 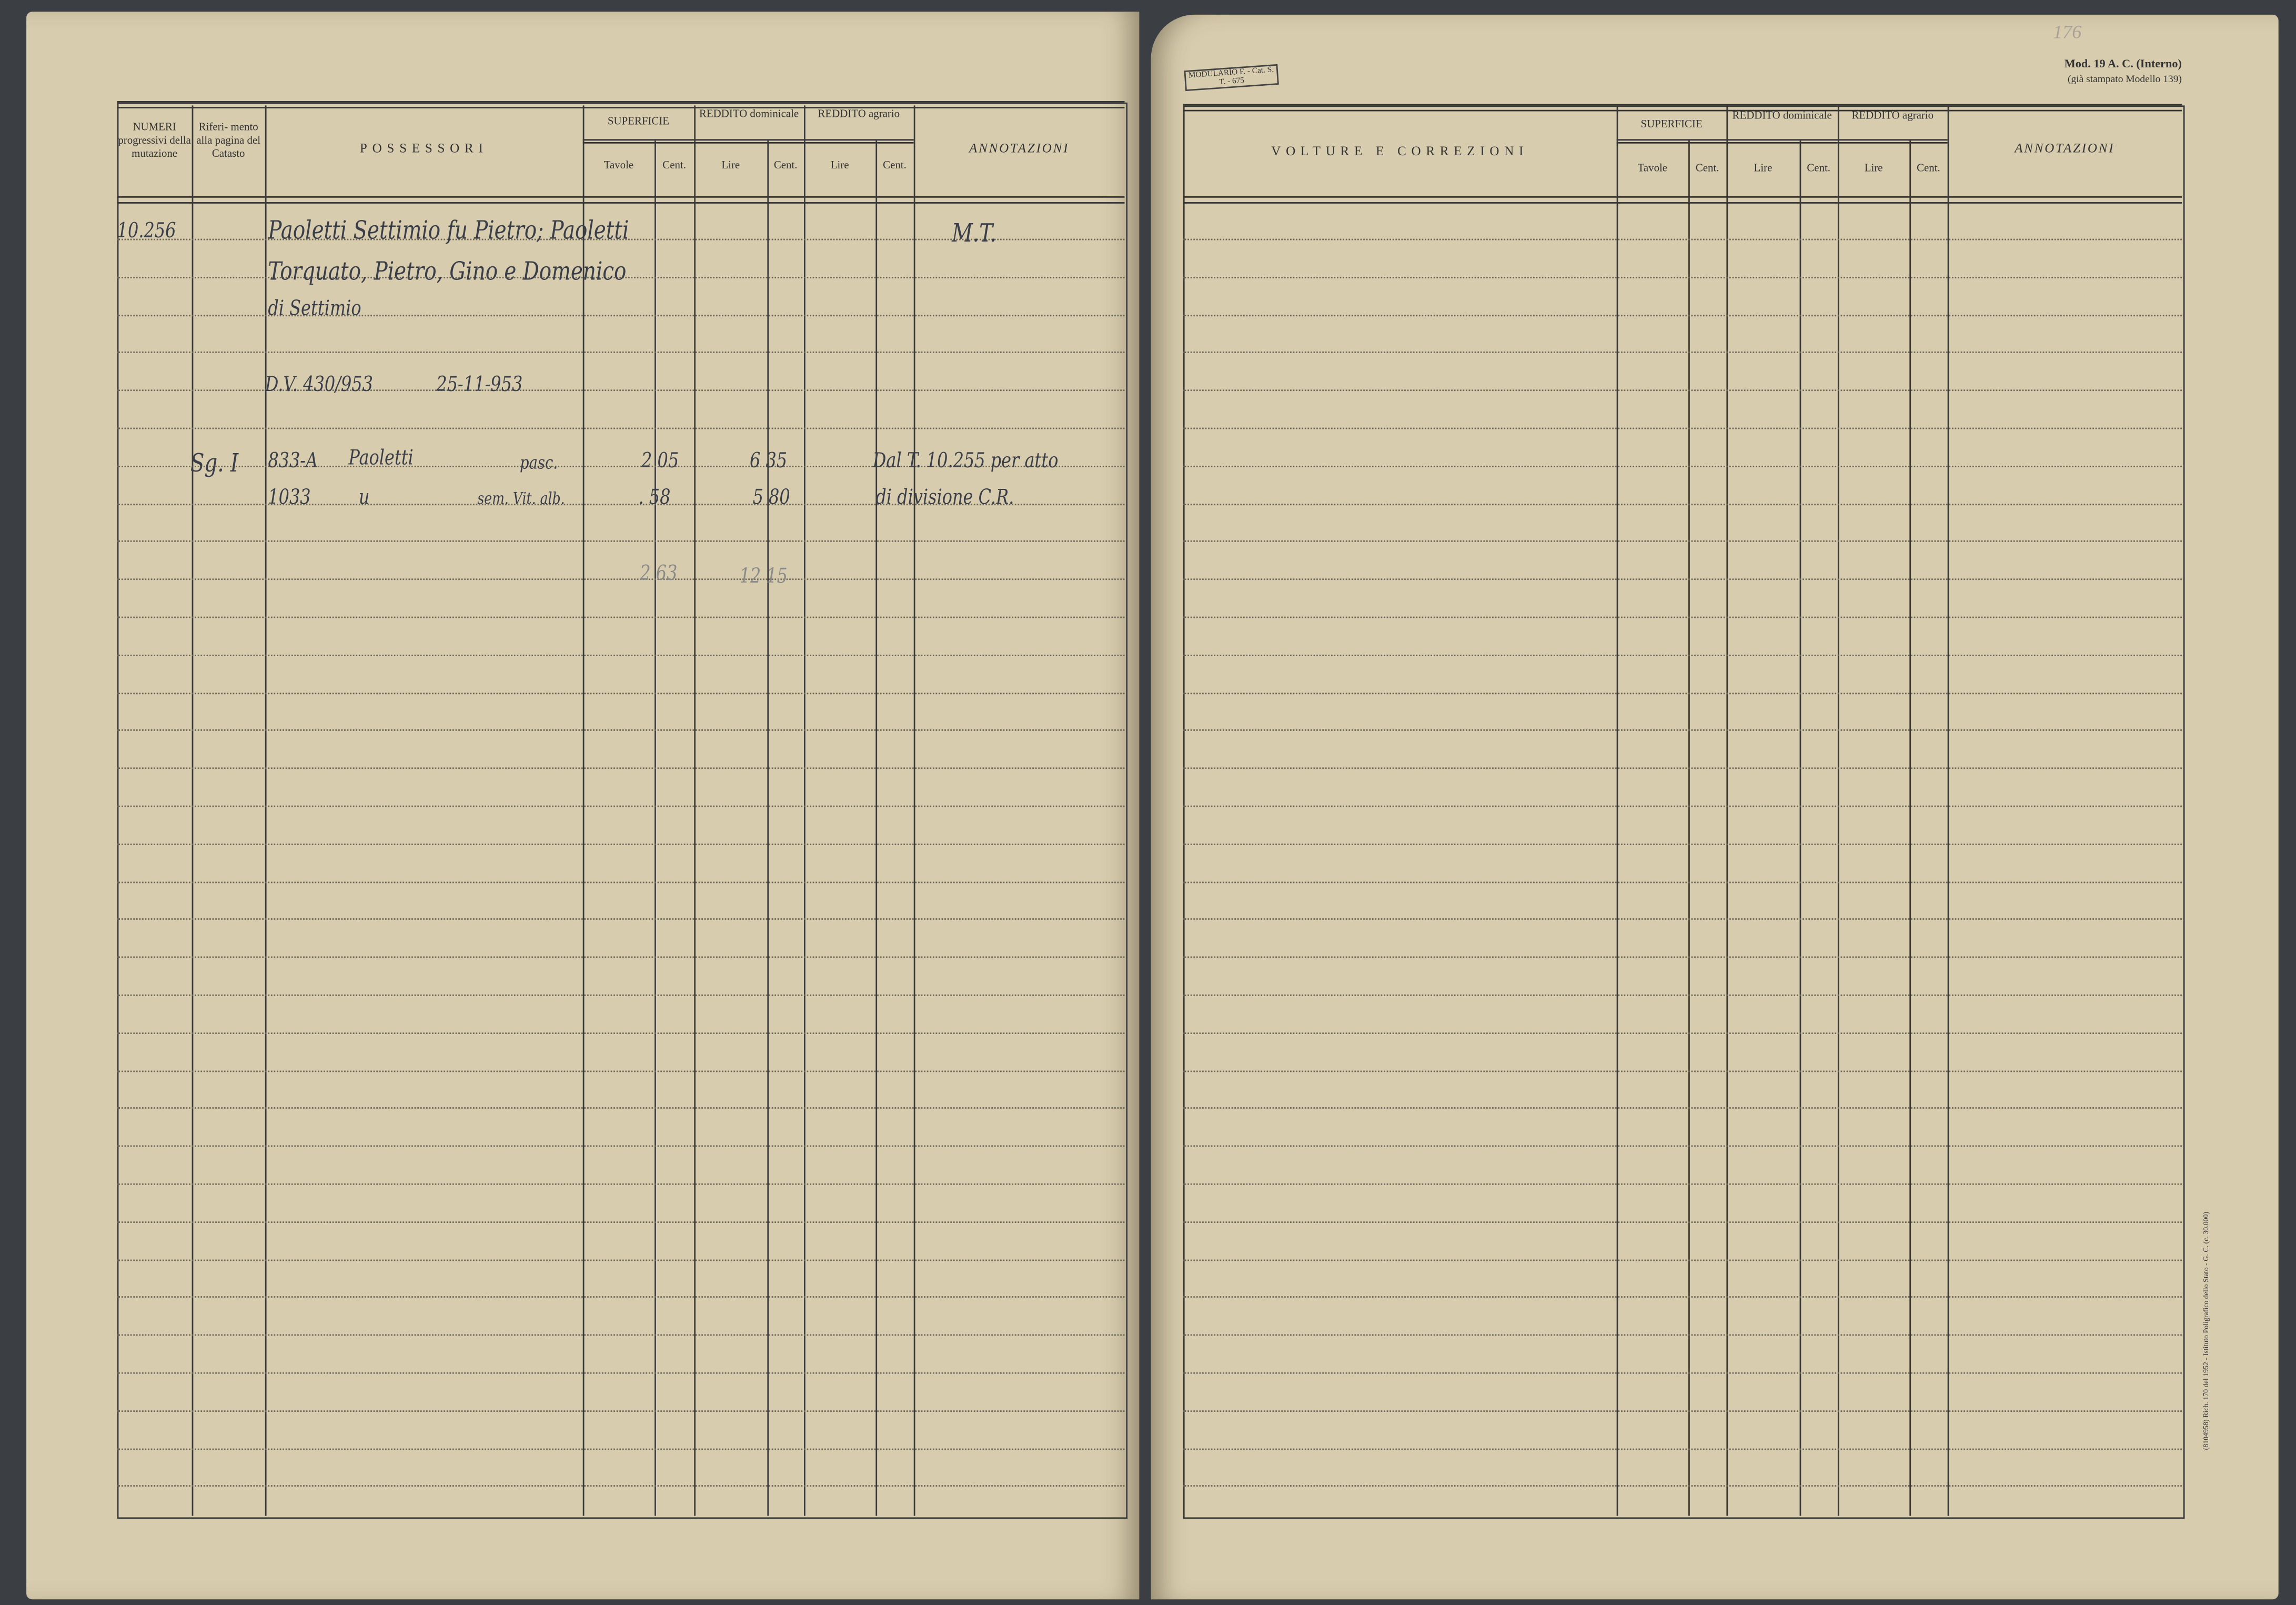 I want to click on annotation-initials: M.T., so click(x=974, y=234).